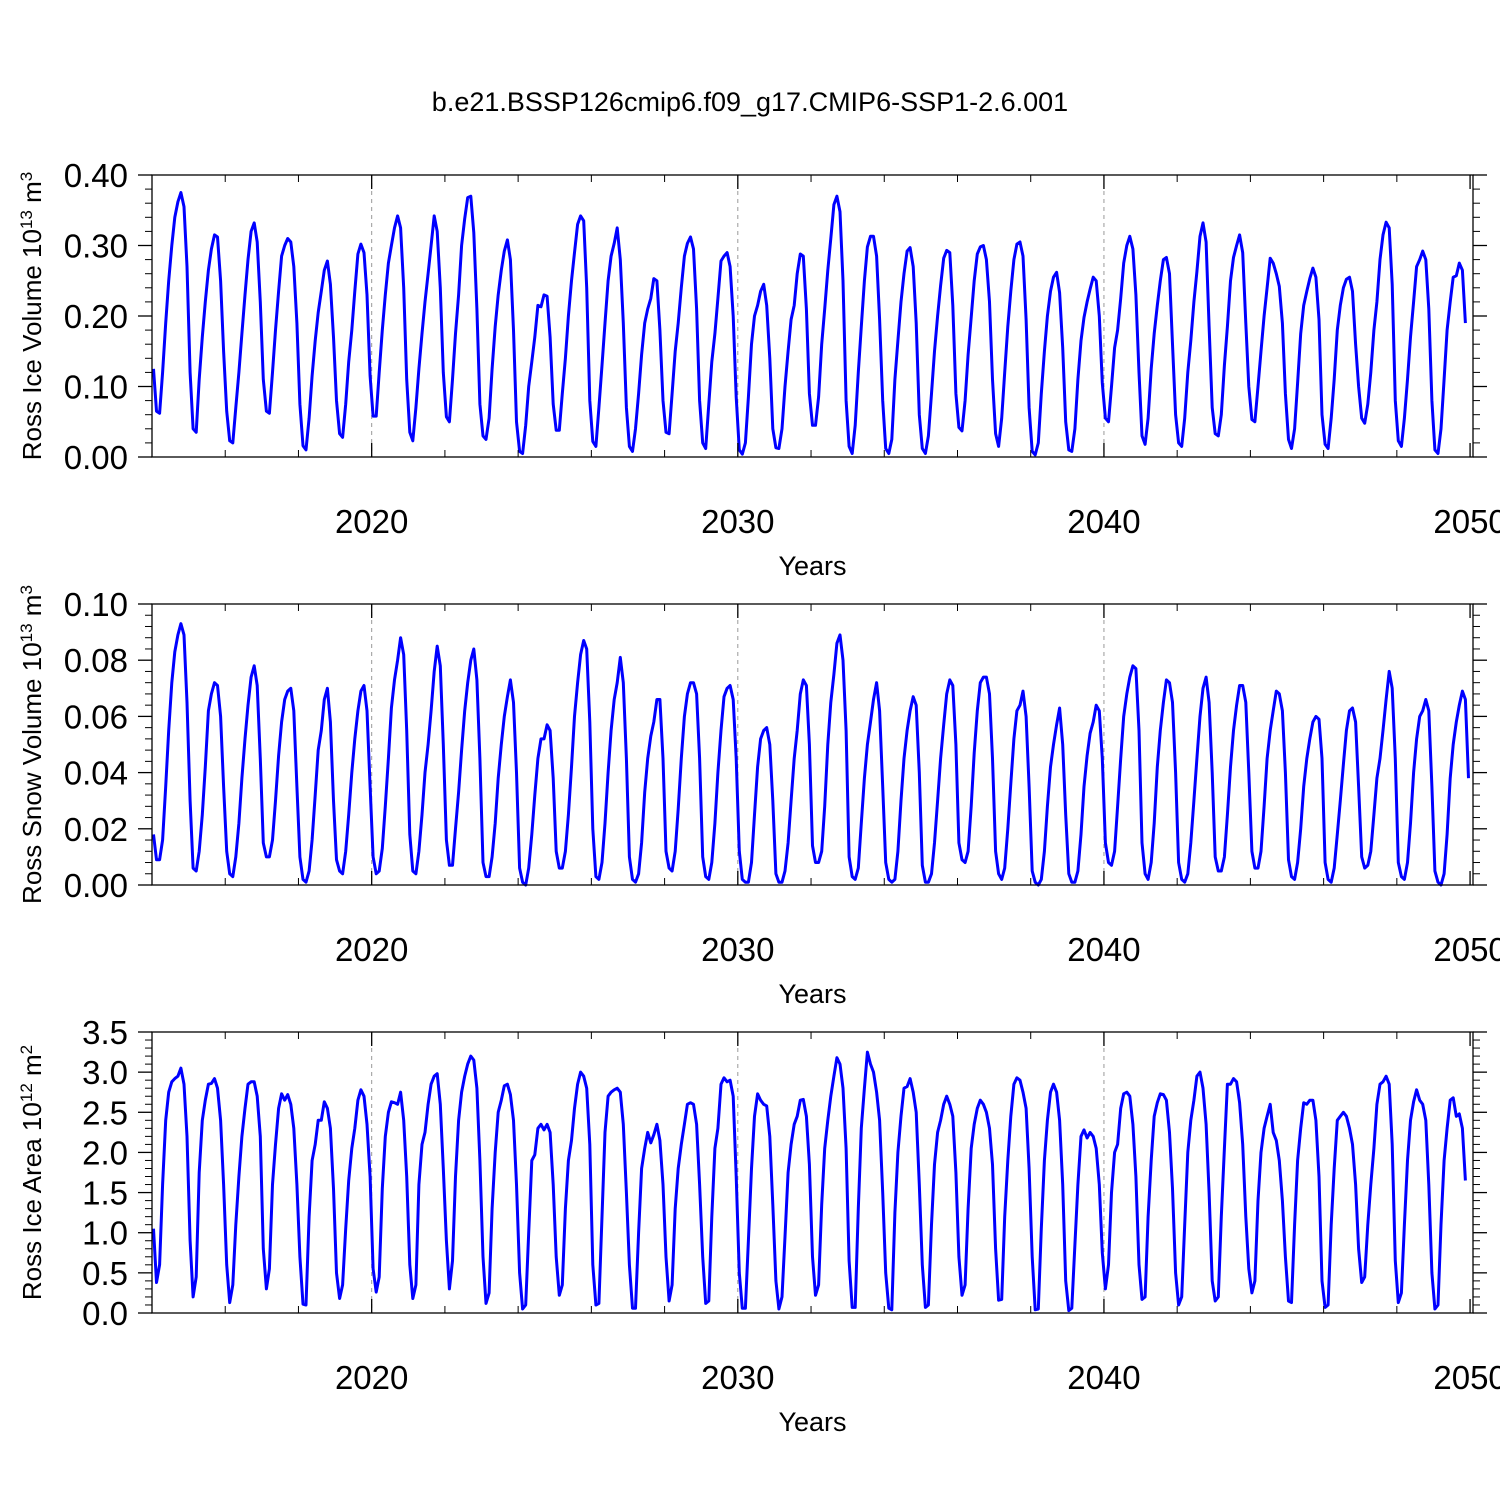  What do you see at coordinates (96, 660) in the screenshot?
I see `y-tick-label: 0.08` at bounding box center [96, 660].